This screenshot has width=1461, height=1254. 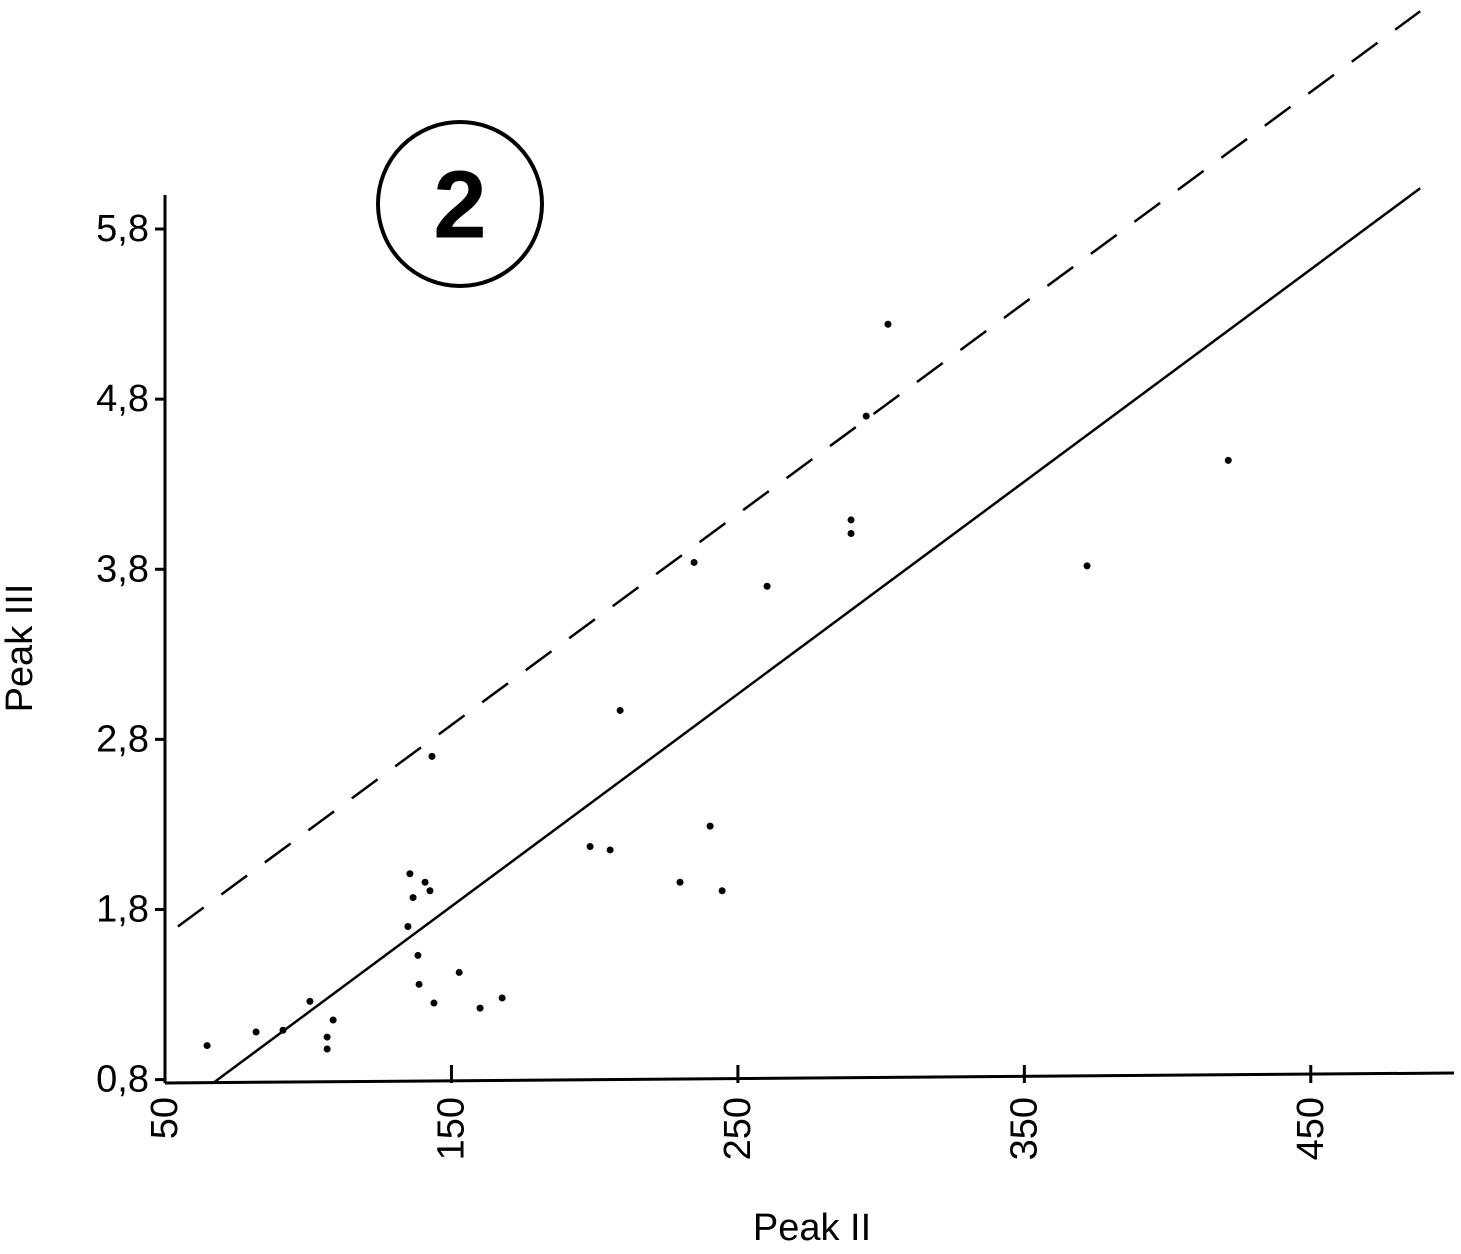 What do you see at coordinates (122, 1080) in the screenshot?
I see `y-tick-label: 0,8` at bounding box center [122, 1080].